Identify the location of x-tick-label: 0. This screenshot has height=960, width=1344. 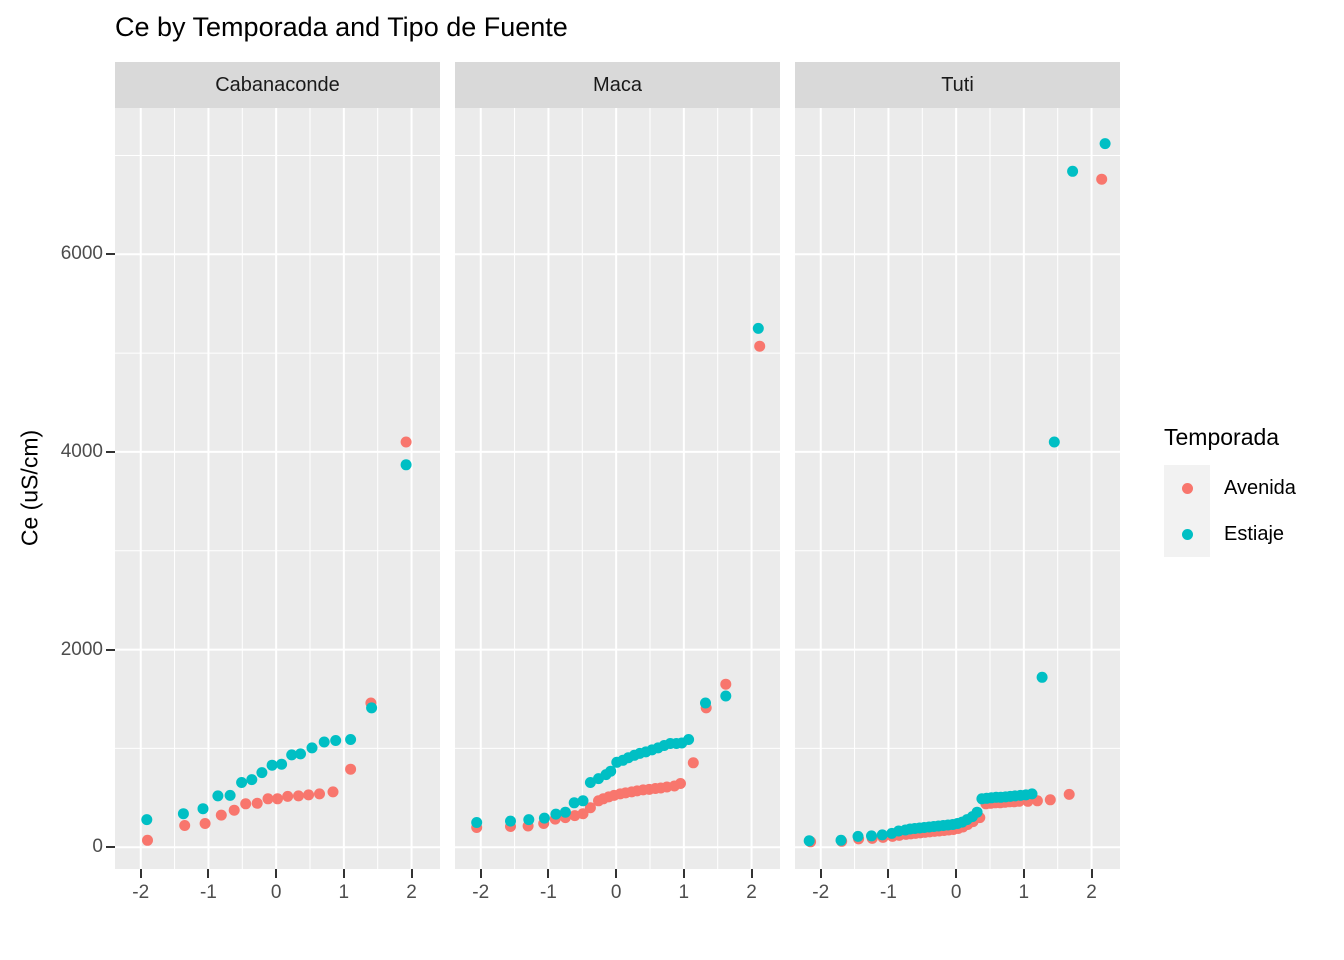
(956, 892).